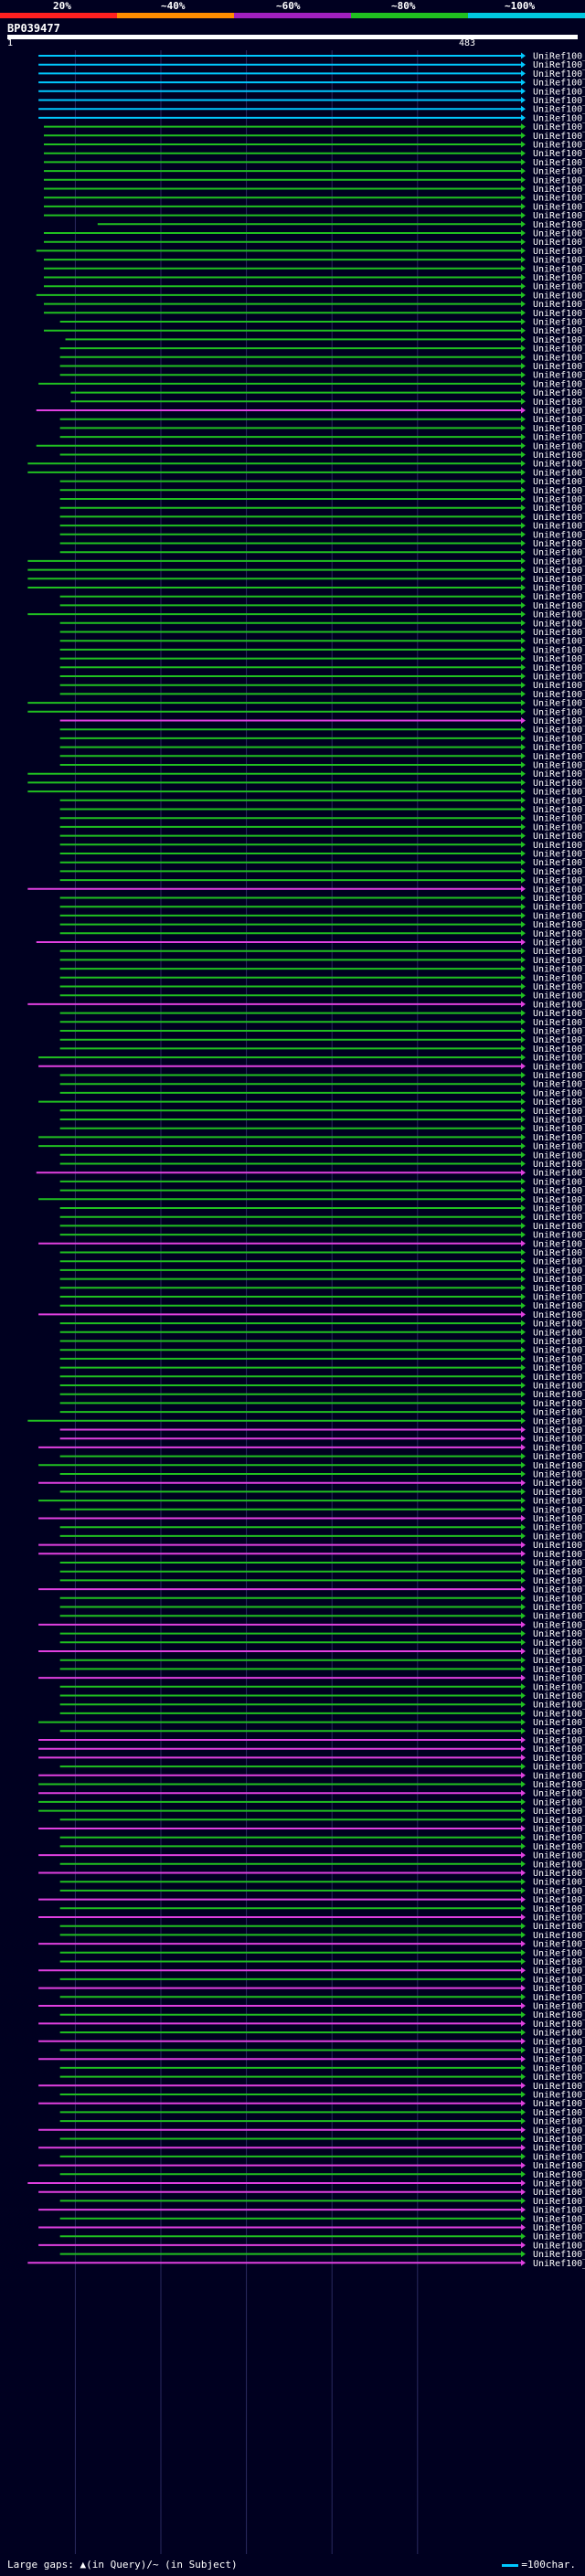  I want to click on hit-label: UniRef100_C4X8C0, so click(559, 686).